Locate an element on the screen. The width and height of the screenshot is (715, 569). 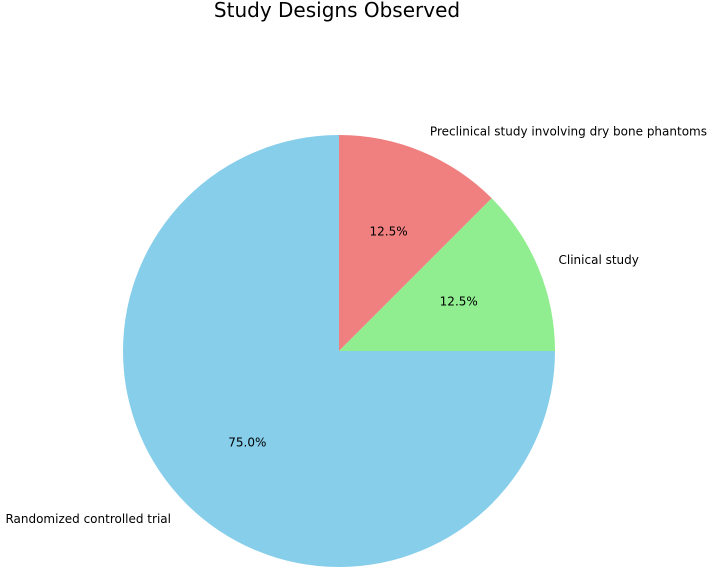
pie-category-label-2: Clinical study is located at coordinates (599, 260).